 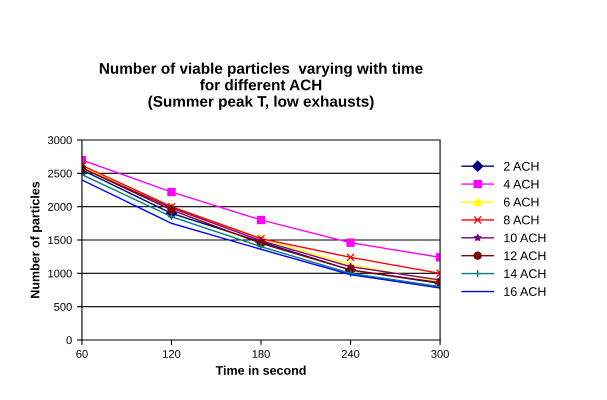 What do you see at coordinates (351, 354) in the screenshot?
I see `x-tick-label: 240` at bounding box center [351, 354].